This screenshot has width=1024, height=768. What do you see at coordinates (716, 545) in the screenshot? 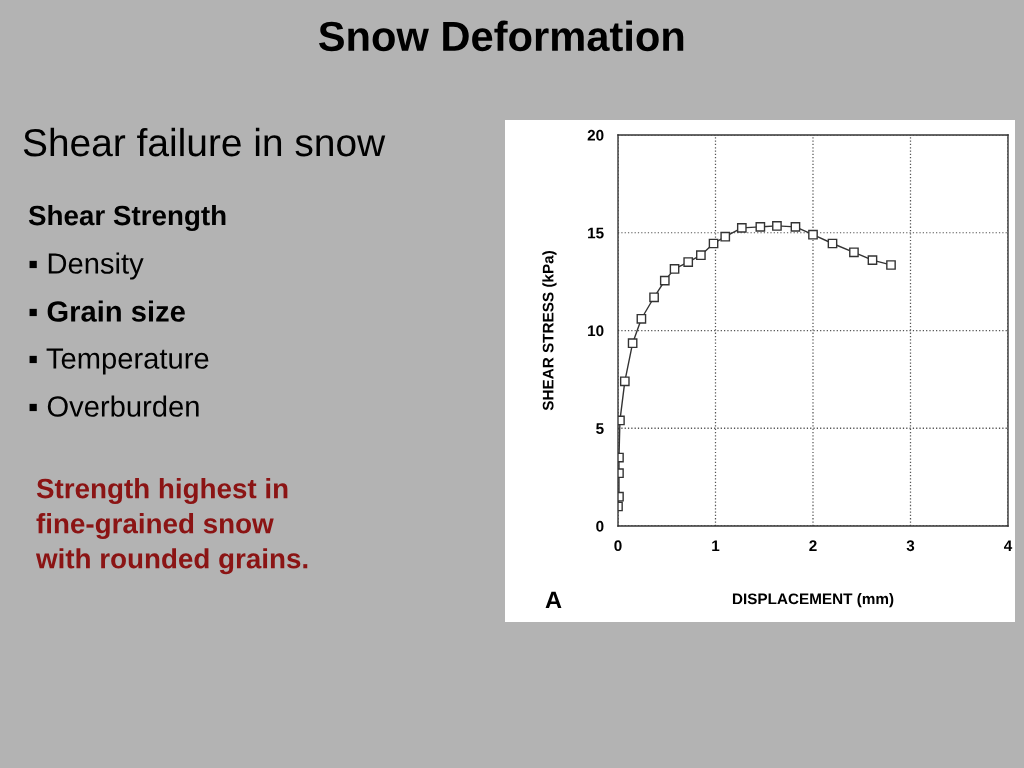
I see `x-tick-label: 1` at bounding box center [716, 545].